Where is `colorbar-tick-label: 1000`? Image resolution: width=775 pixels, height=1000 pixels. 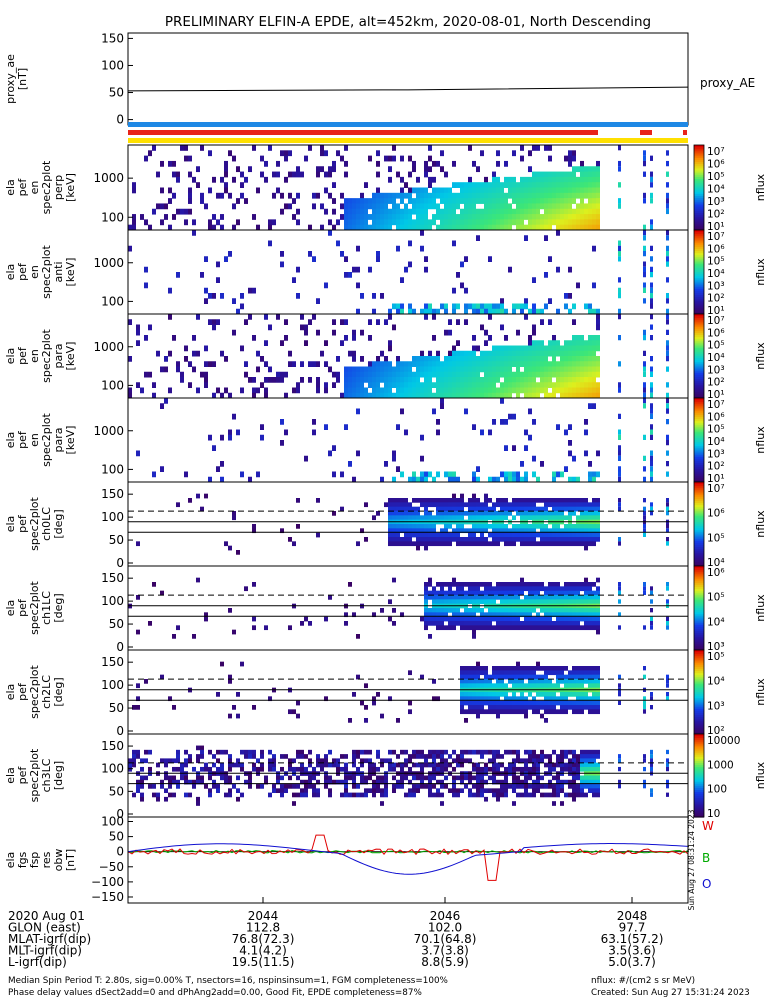
colorbar-tick-label: 1000 is located at coordinates (720, 765).